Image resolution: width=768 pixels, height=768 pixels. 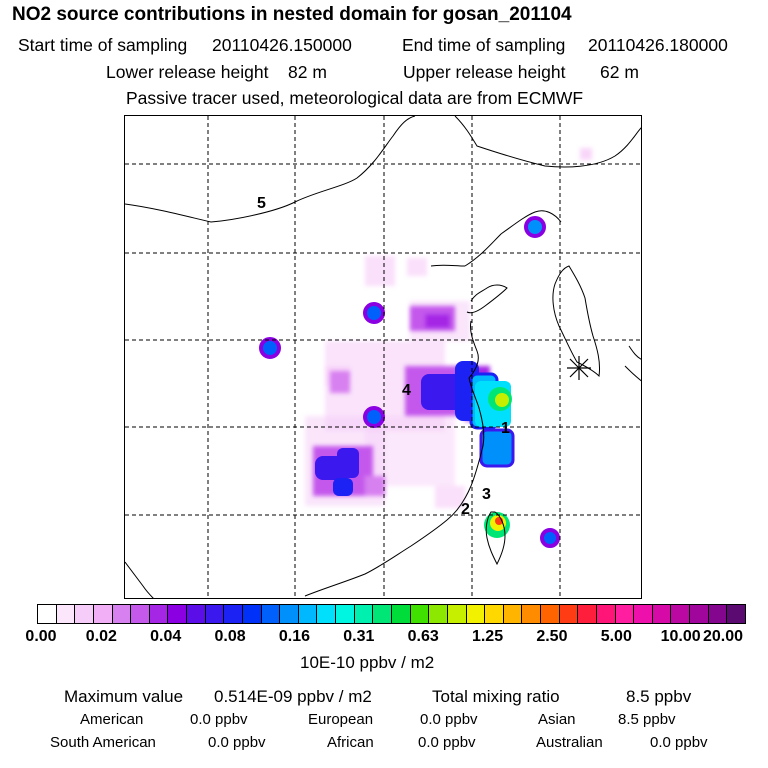 I want to click on lower-release-label: Lower release height, so click(x=187, y=72).